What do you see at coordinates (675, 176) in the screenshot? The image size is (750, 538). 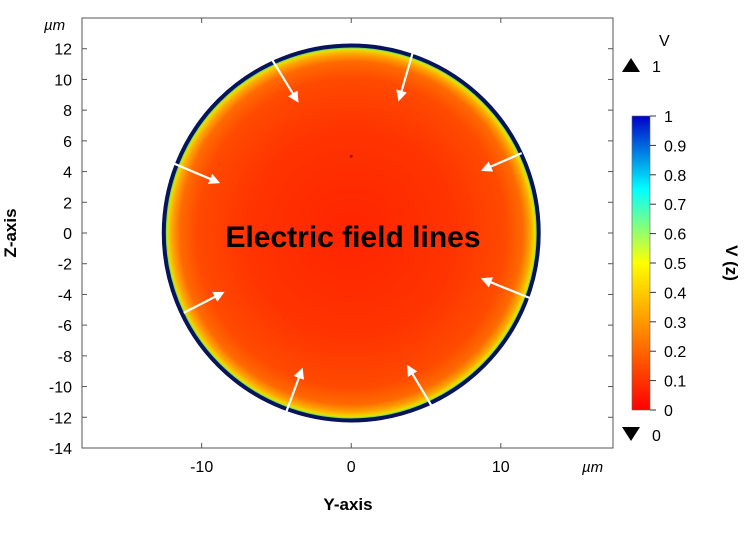 I see `colorbar-tick-label: 0.8` at bounding box center [675, 176].